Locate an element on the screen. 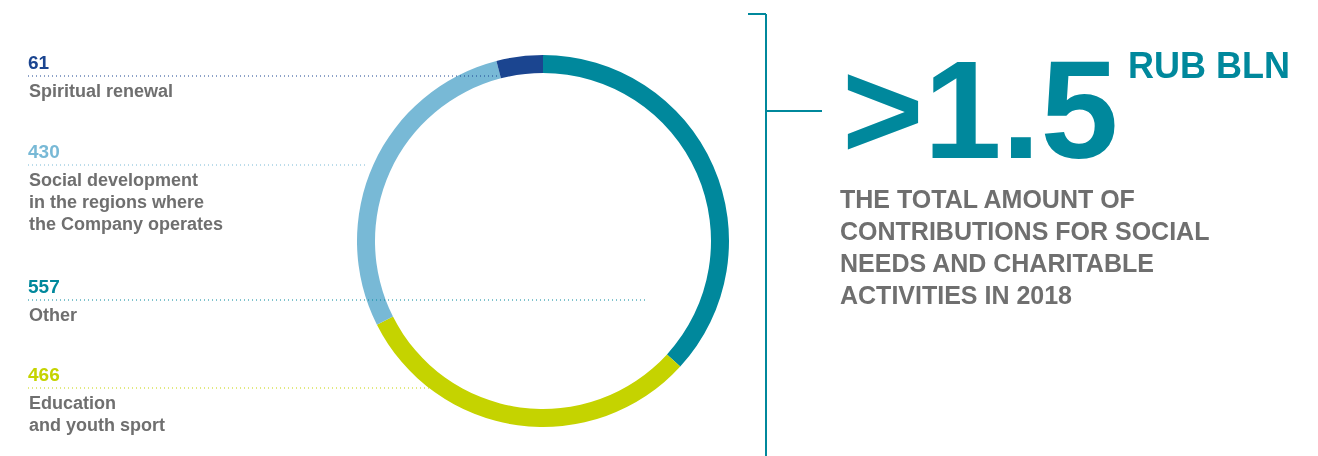 Image resolution: width=1318 pixels, height=456 pixels. text: RUB BLN is located at coordinates (1209, 65).